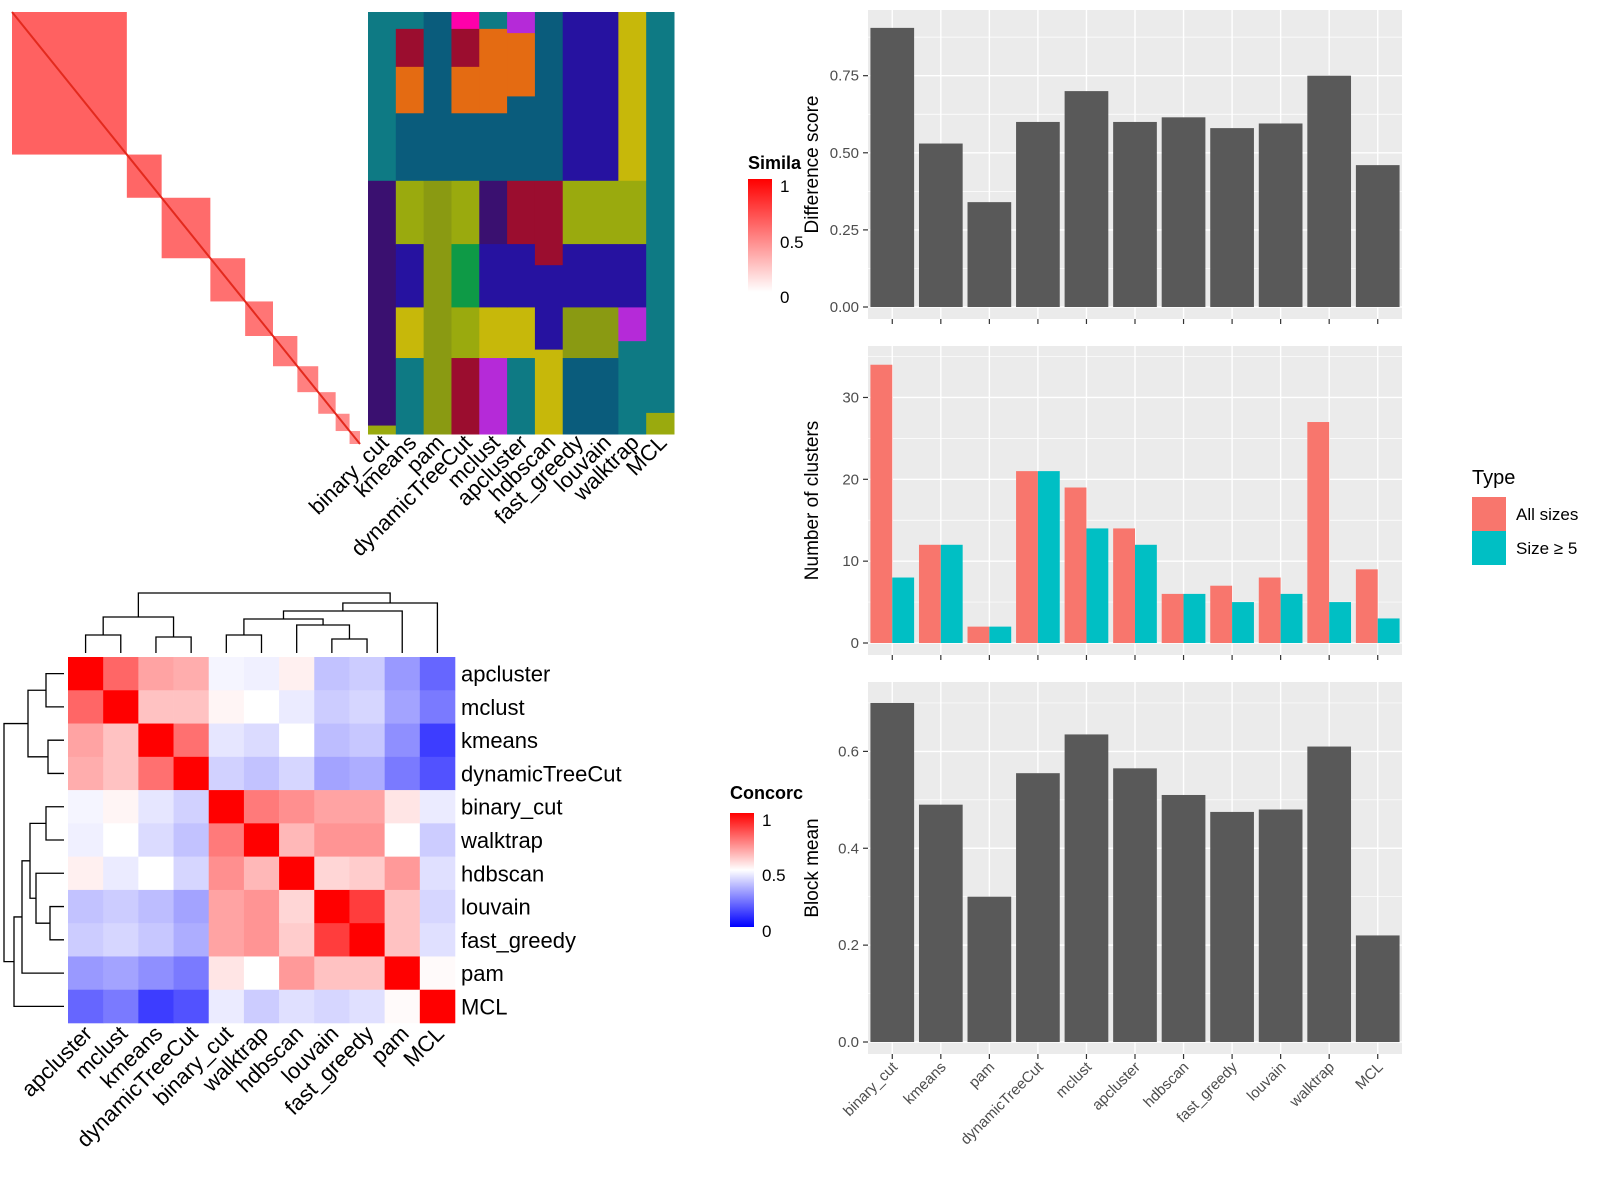  I want to click on concordance-cell-MCL-fast_greedy, so click(367, 1006).